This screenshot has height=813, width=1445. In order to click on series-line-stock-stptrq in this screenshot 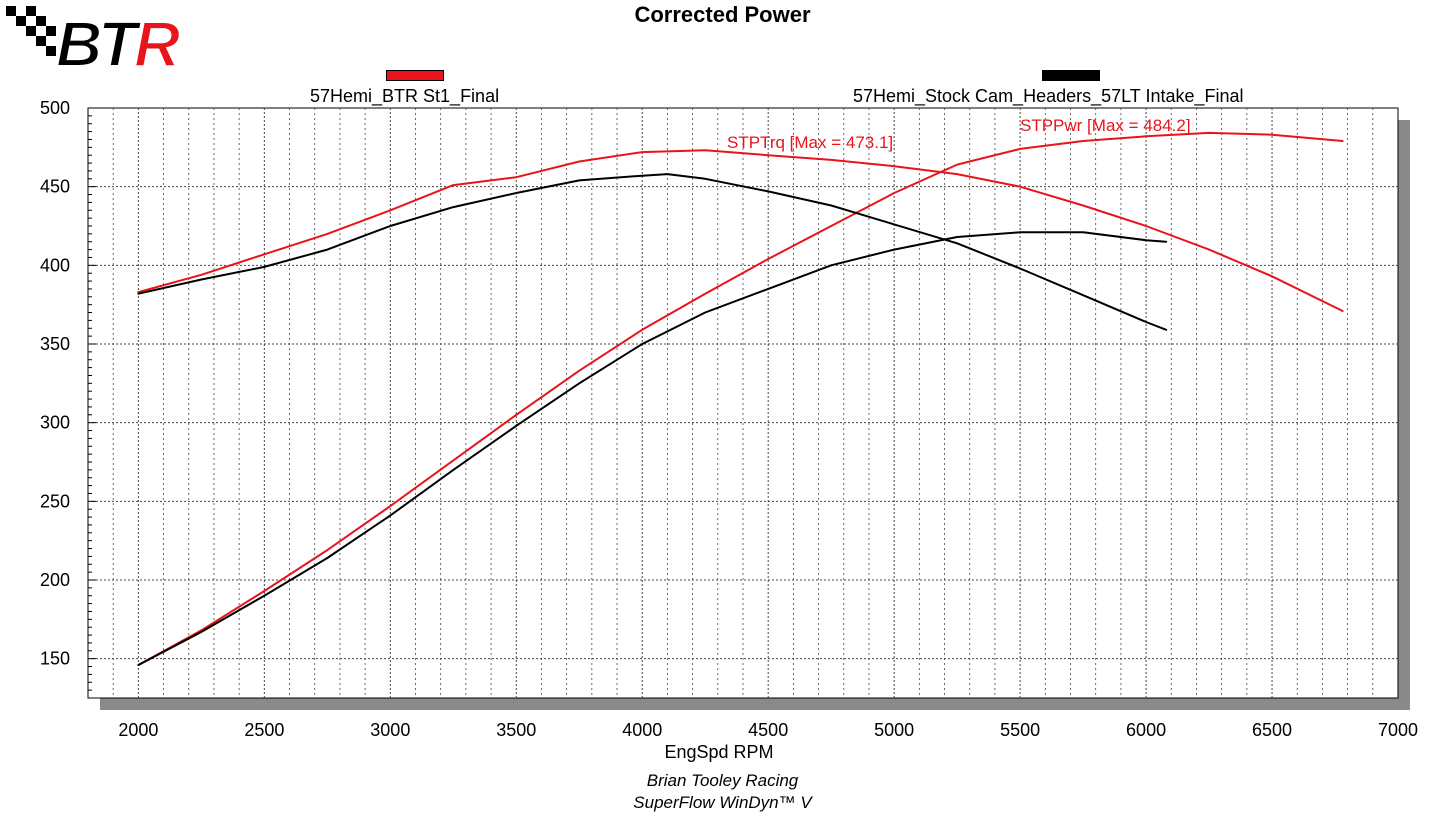, I will do `click(652, 252)`.